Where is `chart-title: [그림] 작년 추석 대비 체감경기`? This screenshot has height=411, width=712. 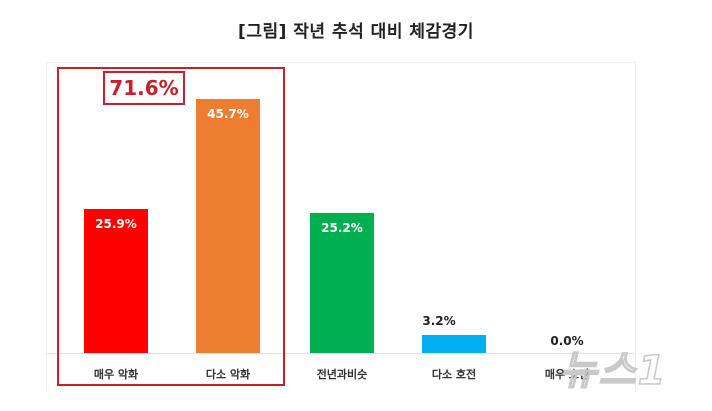 chart-title: [그림] 작년 추석 대비 체감경기 is located at coordinates (356, 32).